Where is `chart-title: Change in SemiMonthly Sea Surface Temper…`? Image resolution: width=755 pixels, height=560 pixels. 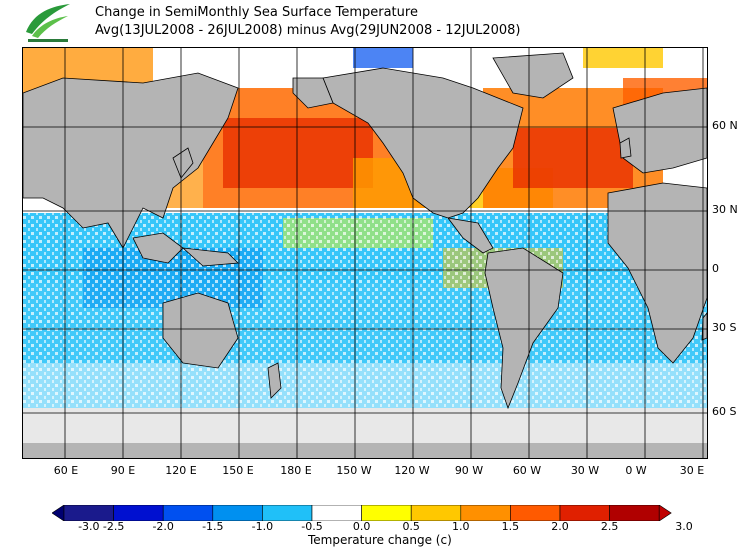 chart-title: Change in SemiMonthly Sea Surface Temper… is located at coordinates (308, 22).